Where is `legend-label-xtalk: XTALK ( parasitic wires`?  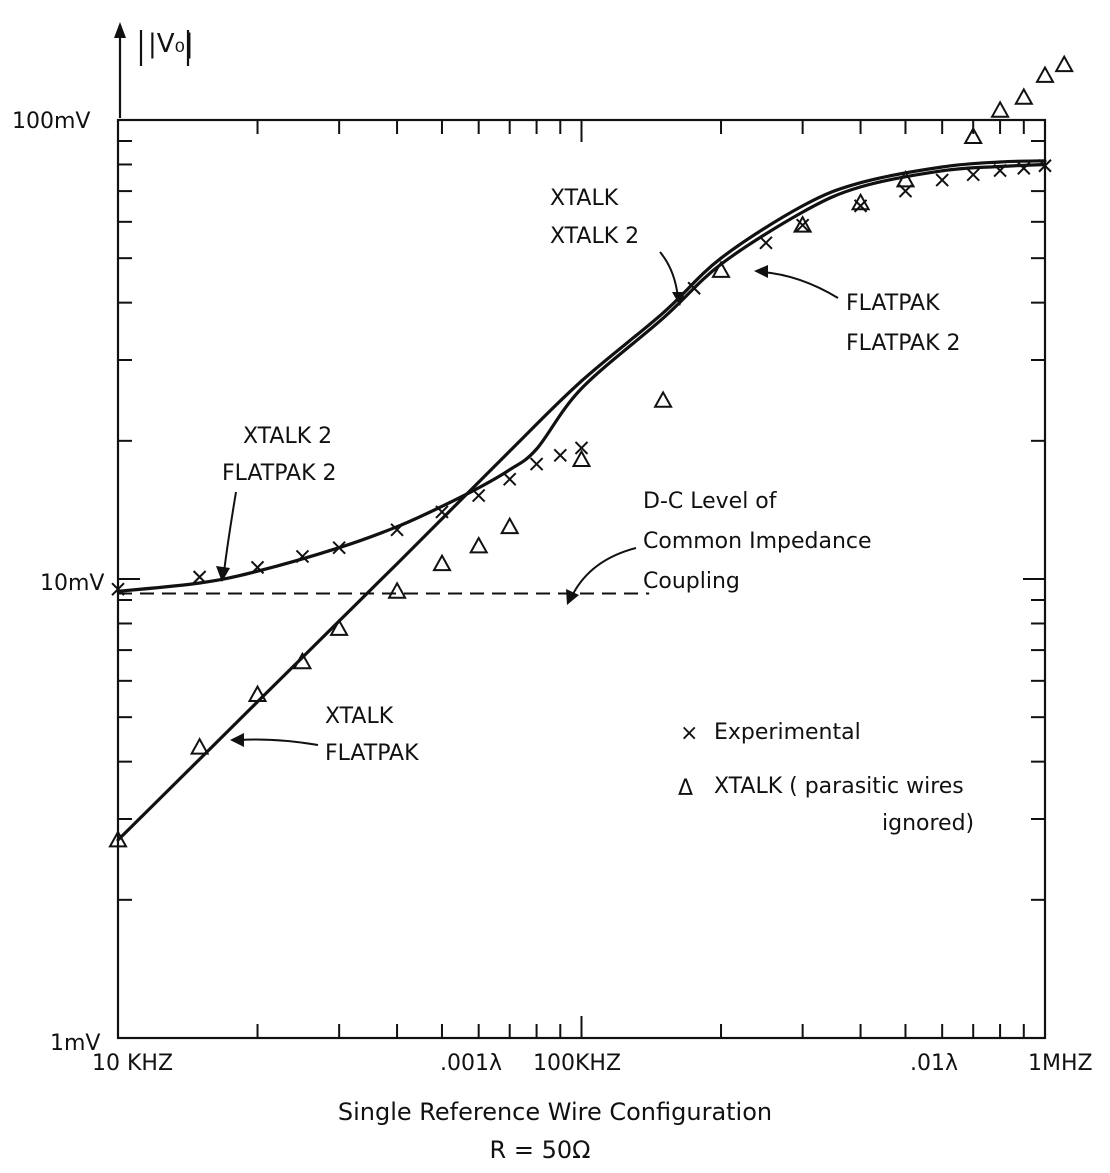 legend-label-xtalk: XTALK ( parasitic wires is located at coordinates (839, 786).